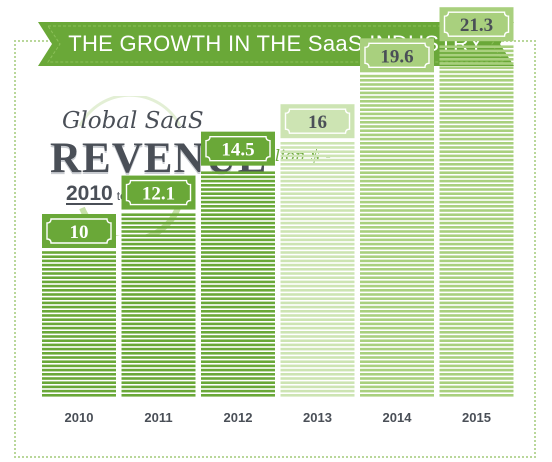 The width and height of the screenshot is (552, 462). I want to click on bar-2014: 19.6, so click(397, 217).